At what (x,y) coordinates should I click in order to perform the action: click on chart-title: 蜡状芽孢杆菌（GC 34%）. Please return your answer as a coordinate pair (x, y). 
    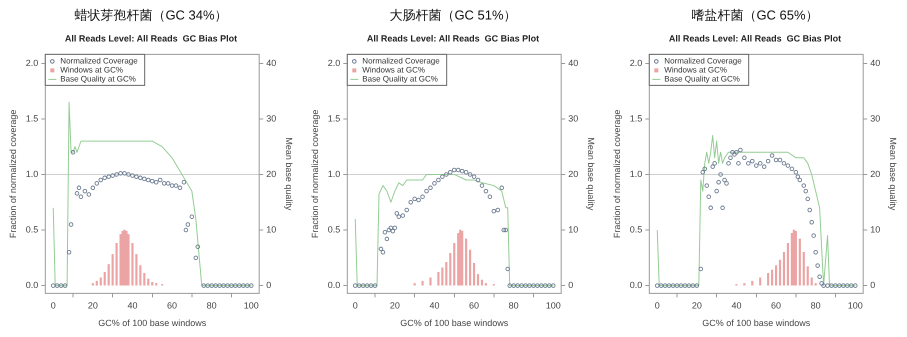
    Looking at the image, I should click on (151, 14).